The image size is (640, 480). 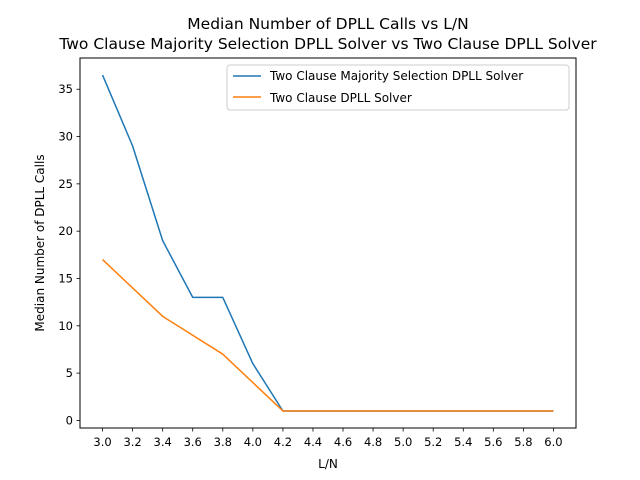 I want to click on y-tick-label: 30, so click(x=65, y=137).